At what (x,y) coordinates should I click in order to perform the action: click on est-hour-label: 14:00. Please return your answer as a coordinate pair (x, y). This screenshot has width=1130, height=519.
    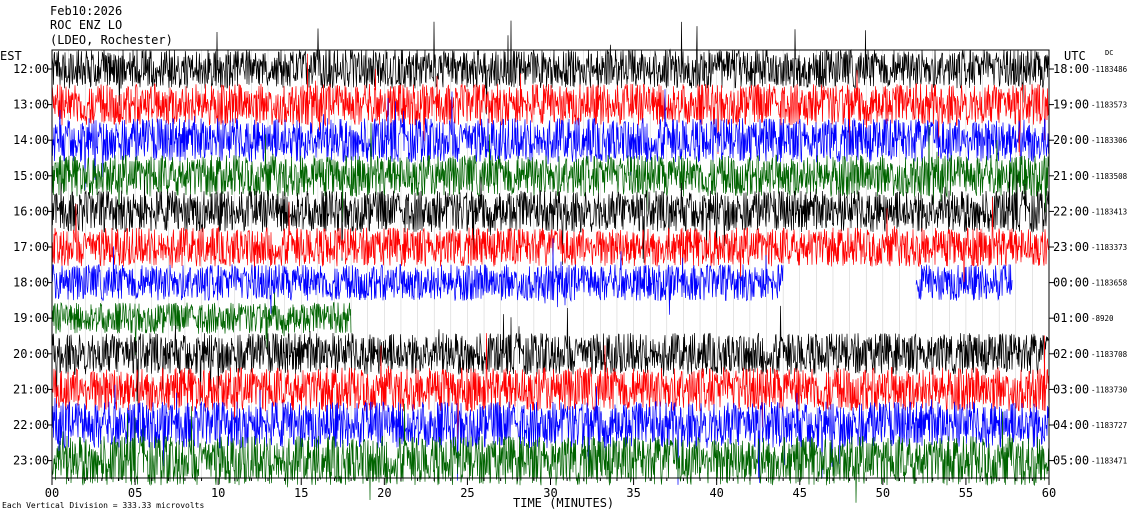
    Looking at the image, I should click on (31, 140).